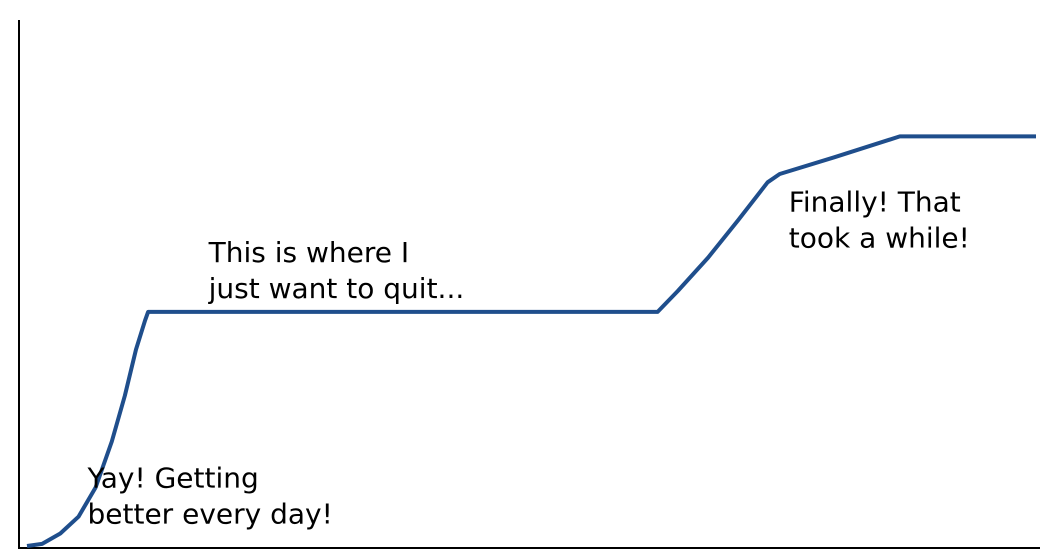 Image resolution: width=1056 pixels, height=560 pixels. Describe the element at coordinates (173, 478) in the screenshot. I see `annotation-line: Yay! Getting` at that location.